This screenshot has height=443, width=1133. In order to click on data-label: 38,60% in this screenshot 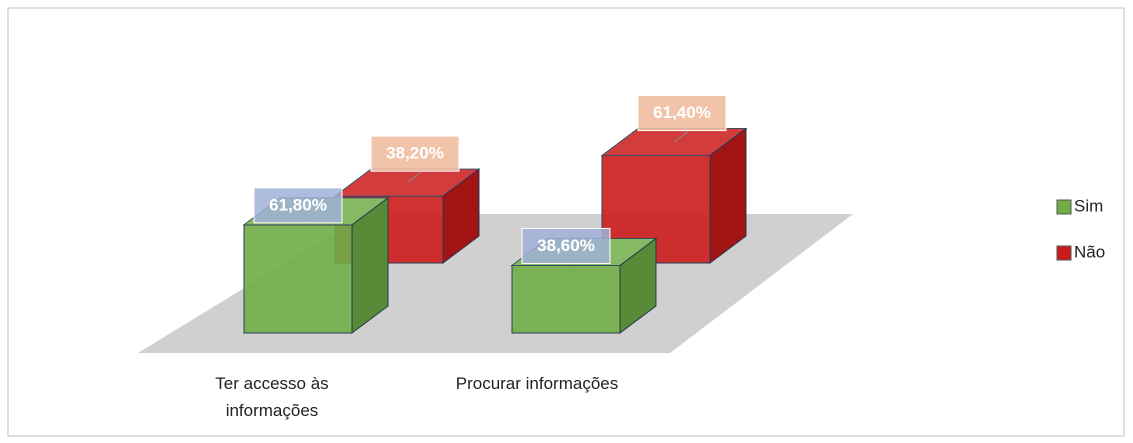, I will do `click(566, 245)`.